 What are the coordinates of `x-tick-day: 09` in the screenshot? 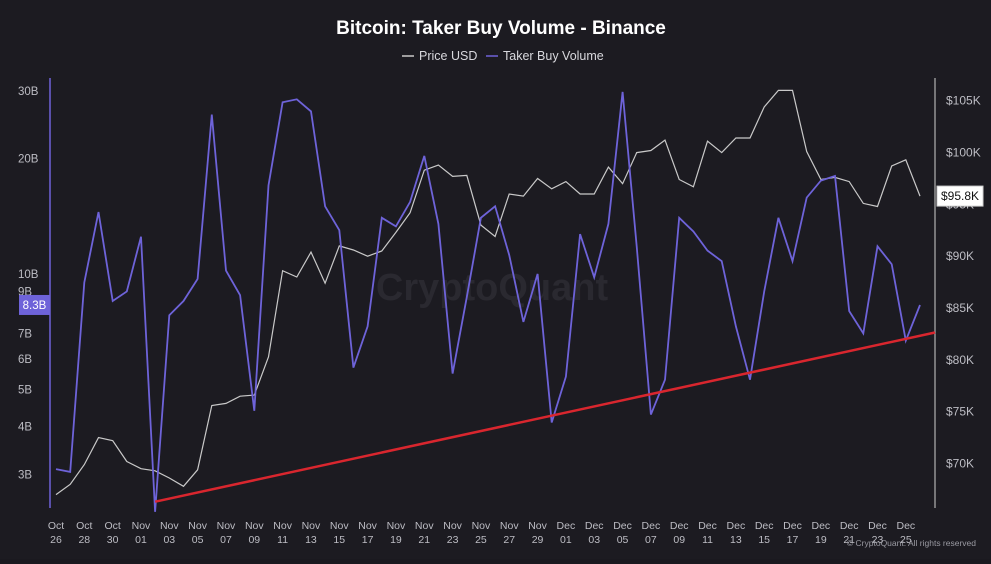 It's located at (254, 540).